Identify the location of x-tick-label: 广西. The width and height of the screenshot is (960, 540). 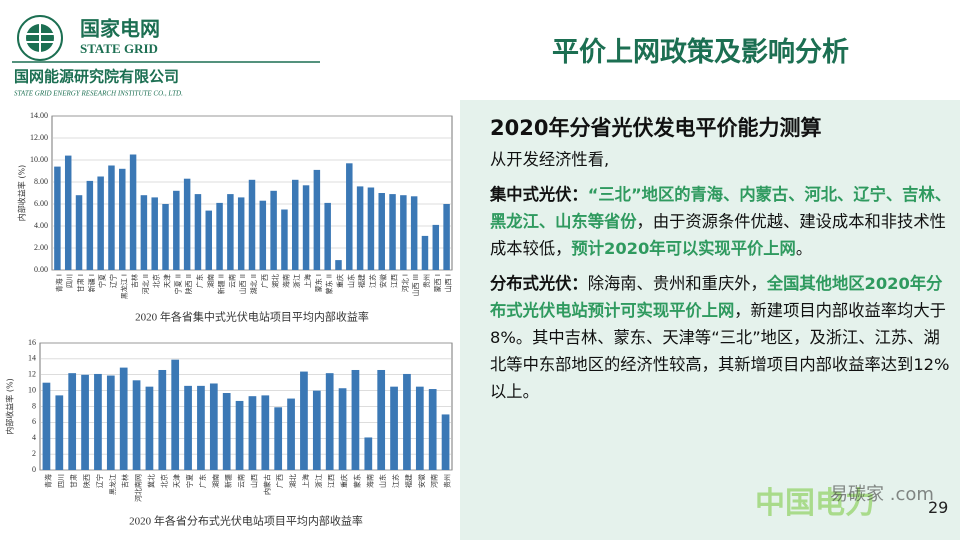
(279, 481).